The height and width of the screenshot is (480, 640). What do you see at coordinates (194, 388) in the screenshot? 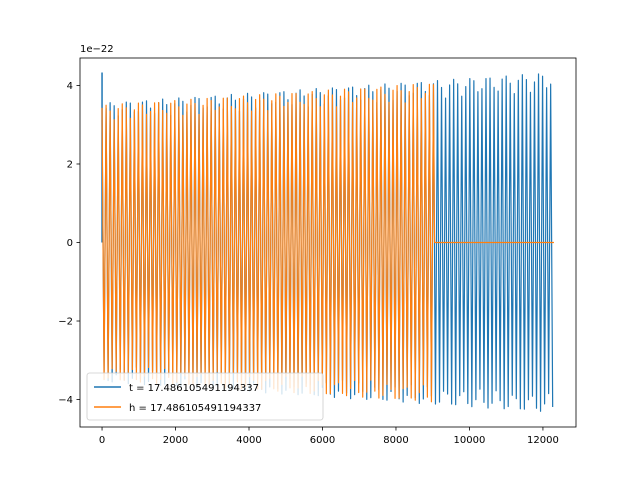
I see `legend-entry-1: t = 17.486105491194337` at bounding box center [194, 388].